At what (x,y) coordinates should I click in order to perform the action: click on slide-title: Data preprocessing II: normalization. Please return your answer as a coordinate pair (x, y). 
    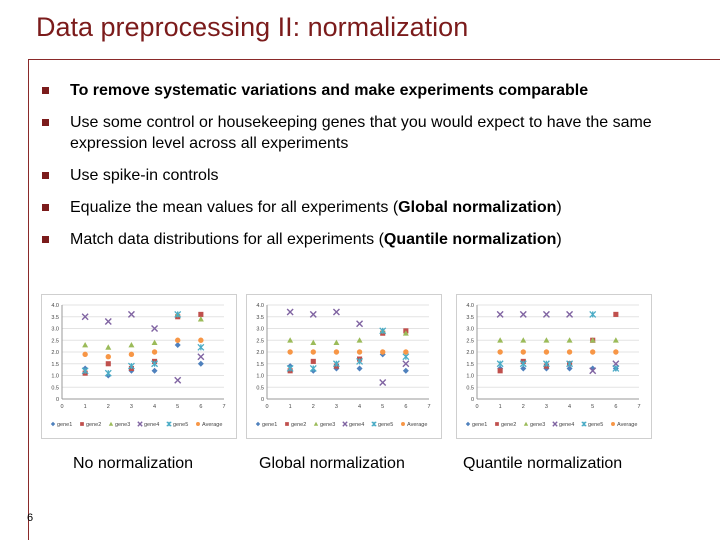
    Looking at the image, I should click on (252, 27).